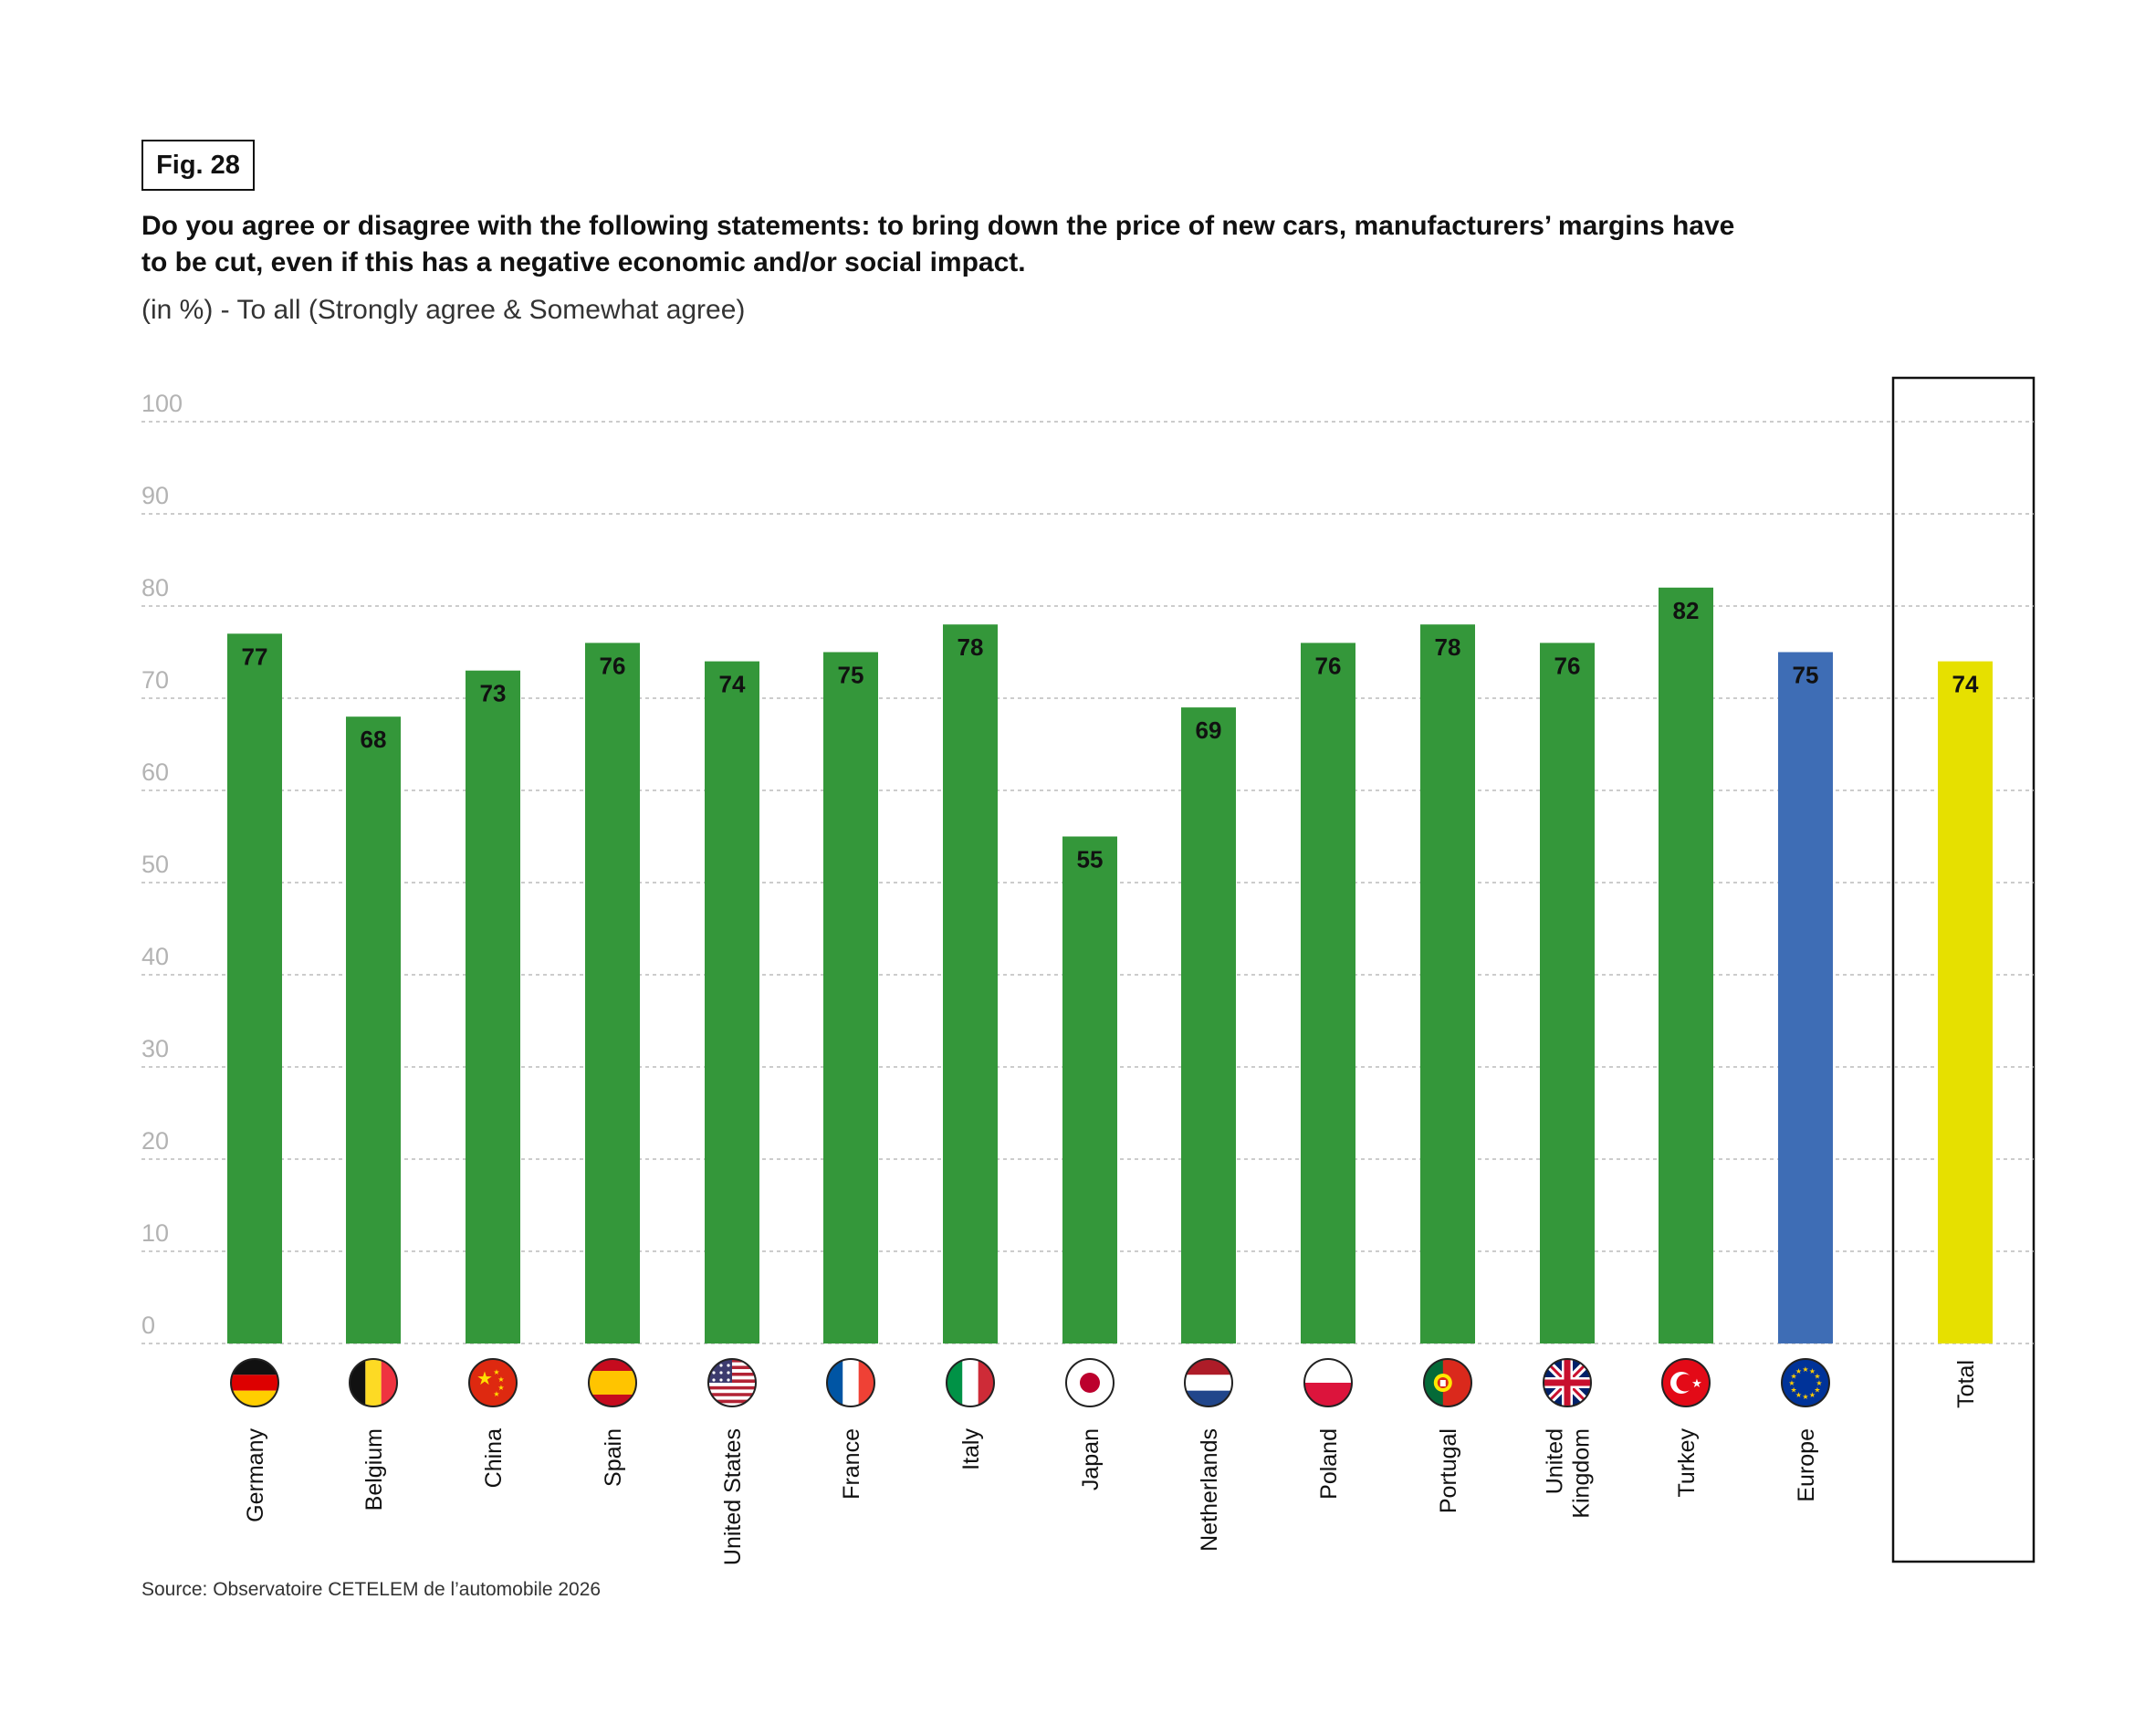 This screenshot has height=1725, width=2156. Describe the element at coordinates (1328, 1382) in the screenshot. I see `poland-flag-icon` at that location.